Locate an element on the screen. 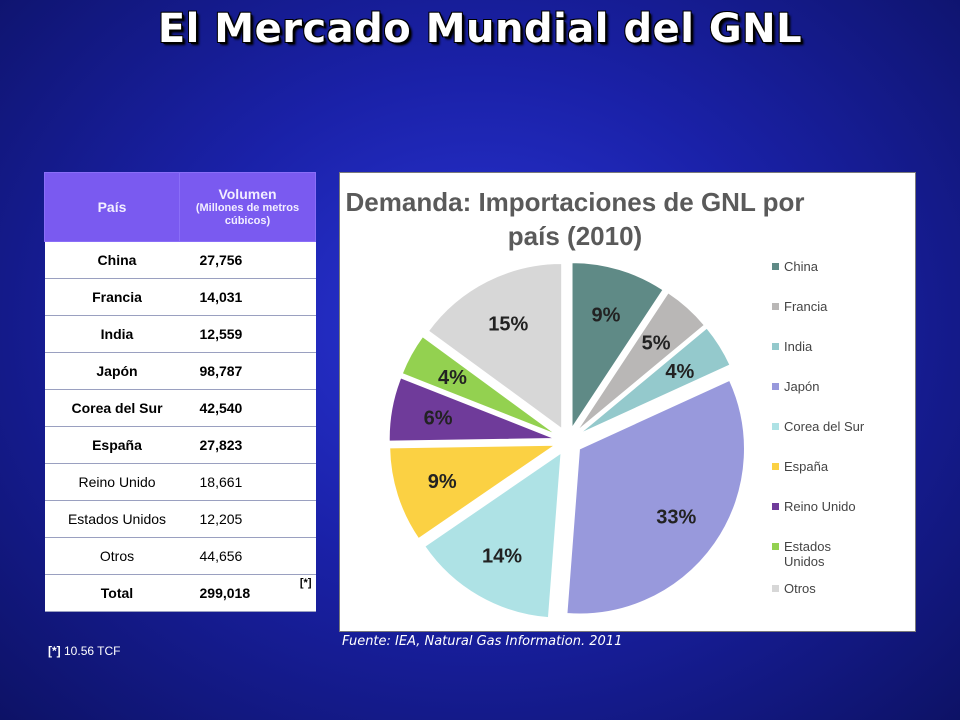 Image resolution: width=960 pixels, height=720 pixels. pie-slice-japón is located at coordinates (655, 497).